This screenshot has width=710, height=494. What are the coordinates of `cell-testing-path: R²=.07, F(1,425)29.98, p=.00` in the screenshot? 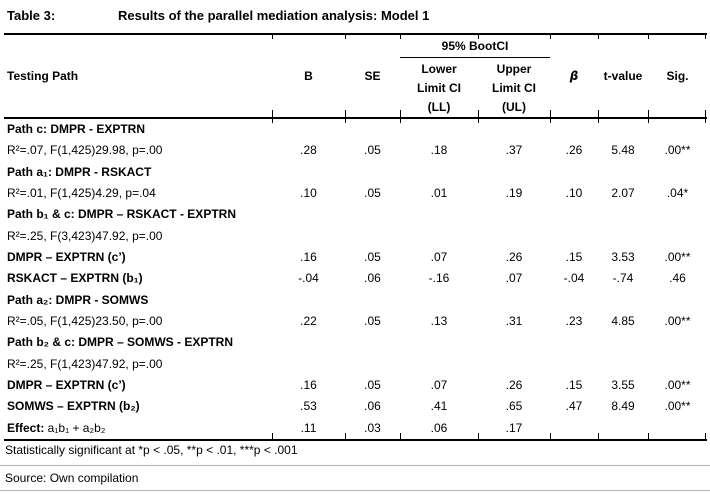 It's located at (138, 150).